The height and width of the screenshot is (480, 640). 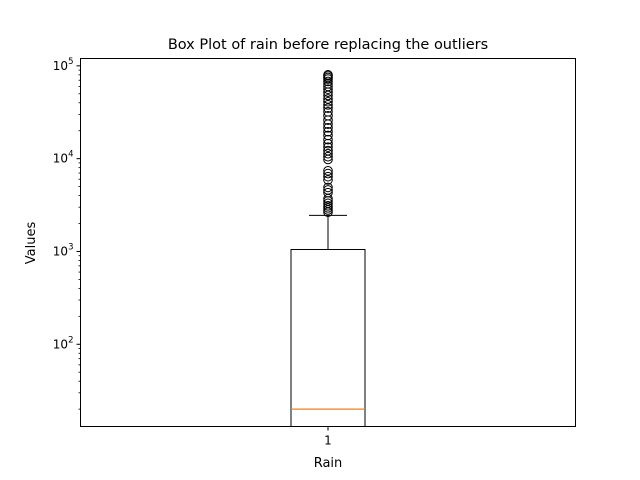 I want to click on y-tick-label: 10⁵, so click(x=63, y=65).